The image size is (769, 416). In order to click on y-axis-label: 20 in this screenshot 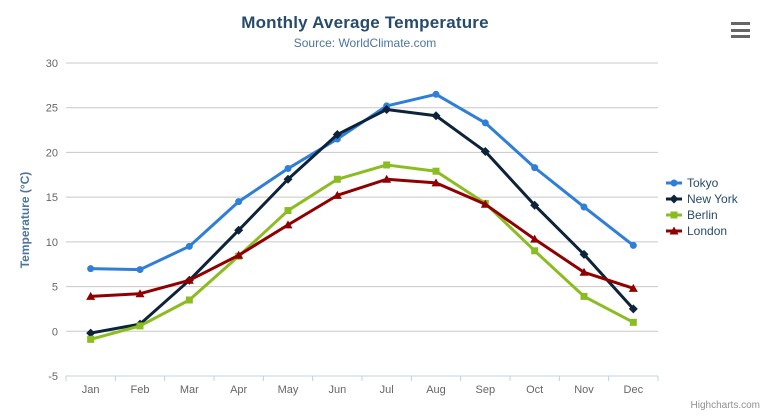, I will do `click(52, 153)`.